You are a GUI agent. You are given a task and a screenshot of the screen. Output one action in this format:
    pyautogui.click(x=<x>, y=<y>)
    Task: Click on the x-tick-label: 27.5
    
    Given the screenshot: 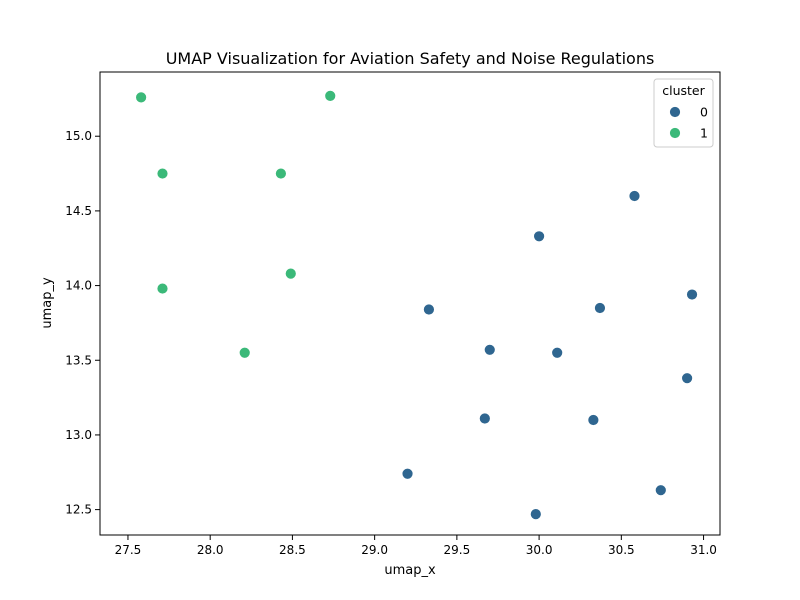 What is the action you would take?
    pyautogui.click(x=128, y=550)
    